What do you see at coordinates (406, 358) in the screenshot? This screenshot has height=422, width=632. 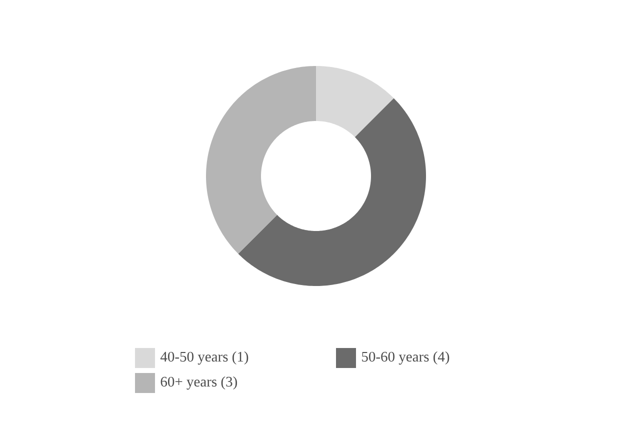 I see `legend-label: 50-60 years (4)` at bounding box center [406, 358].